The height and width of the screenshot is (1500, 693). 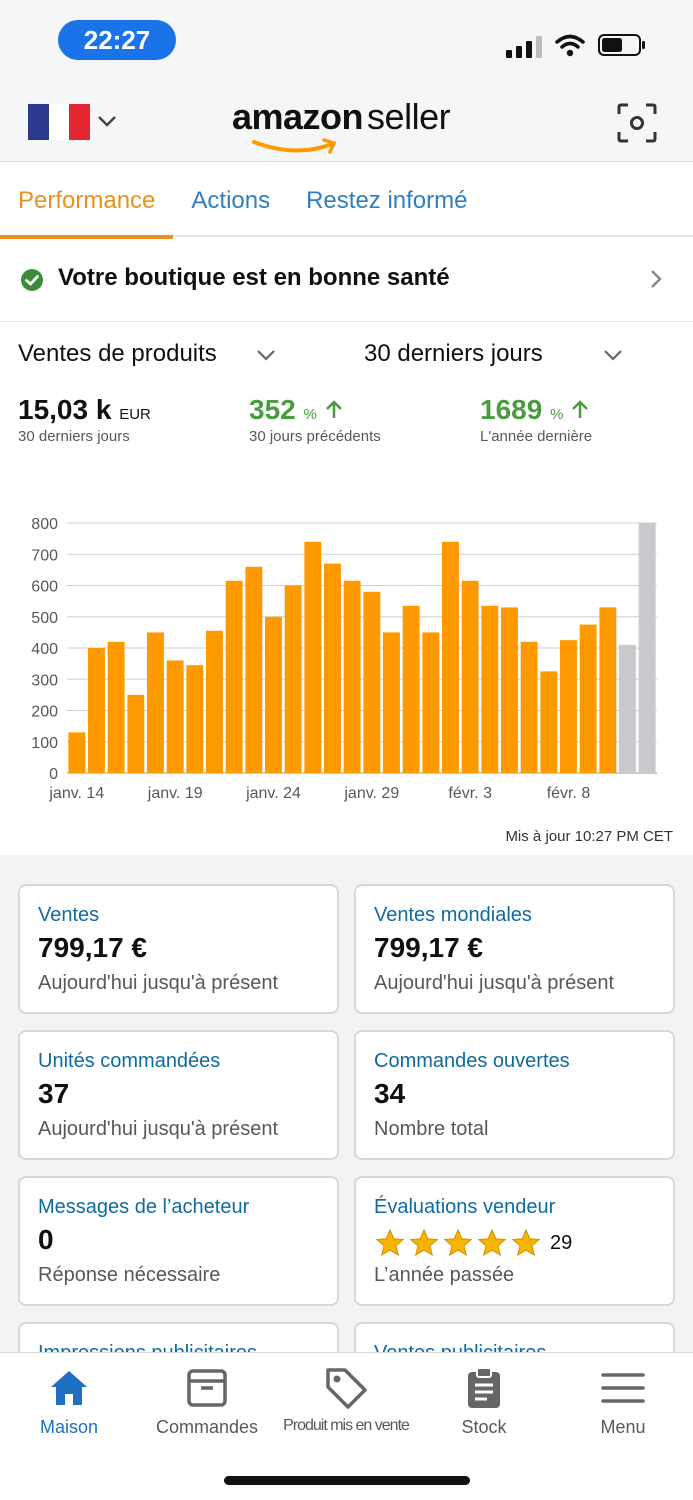 What do you see at coordinates (74, 436) in the screenshot?
I see `kpi-total-sales-label: 30 derniers jours` at bounding box center [74, 436].